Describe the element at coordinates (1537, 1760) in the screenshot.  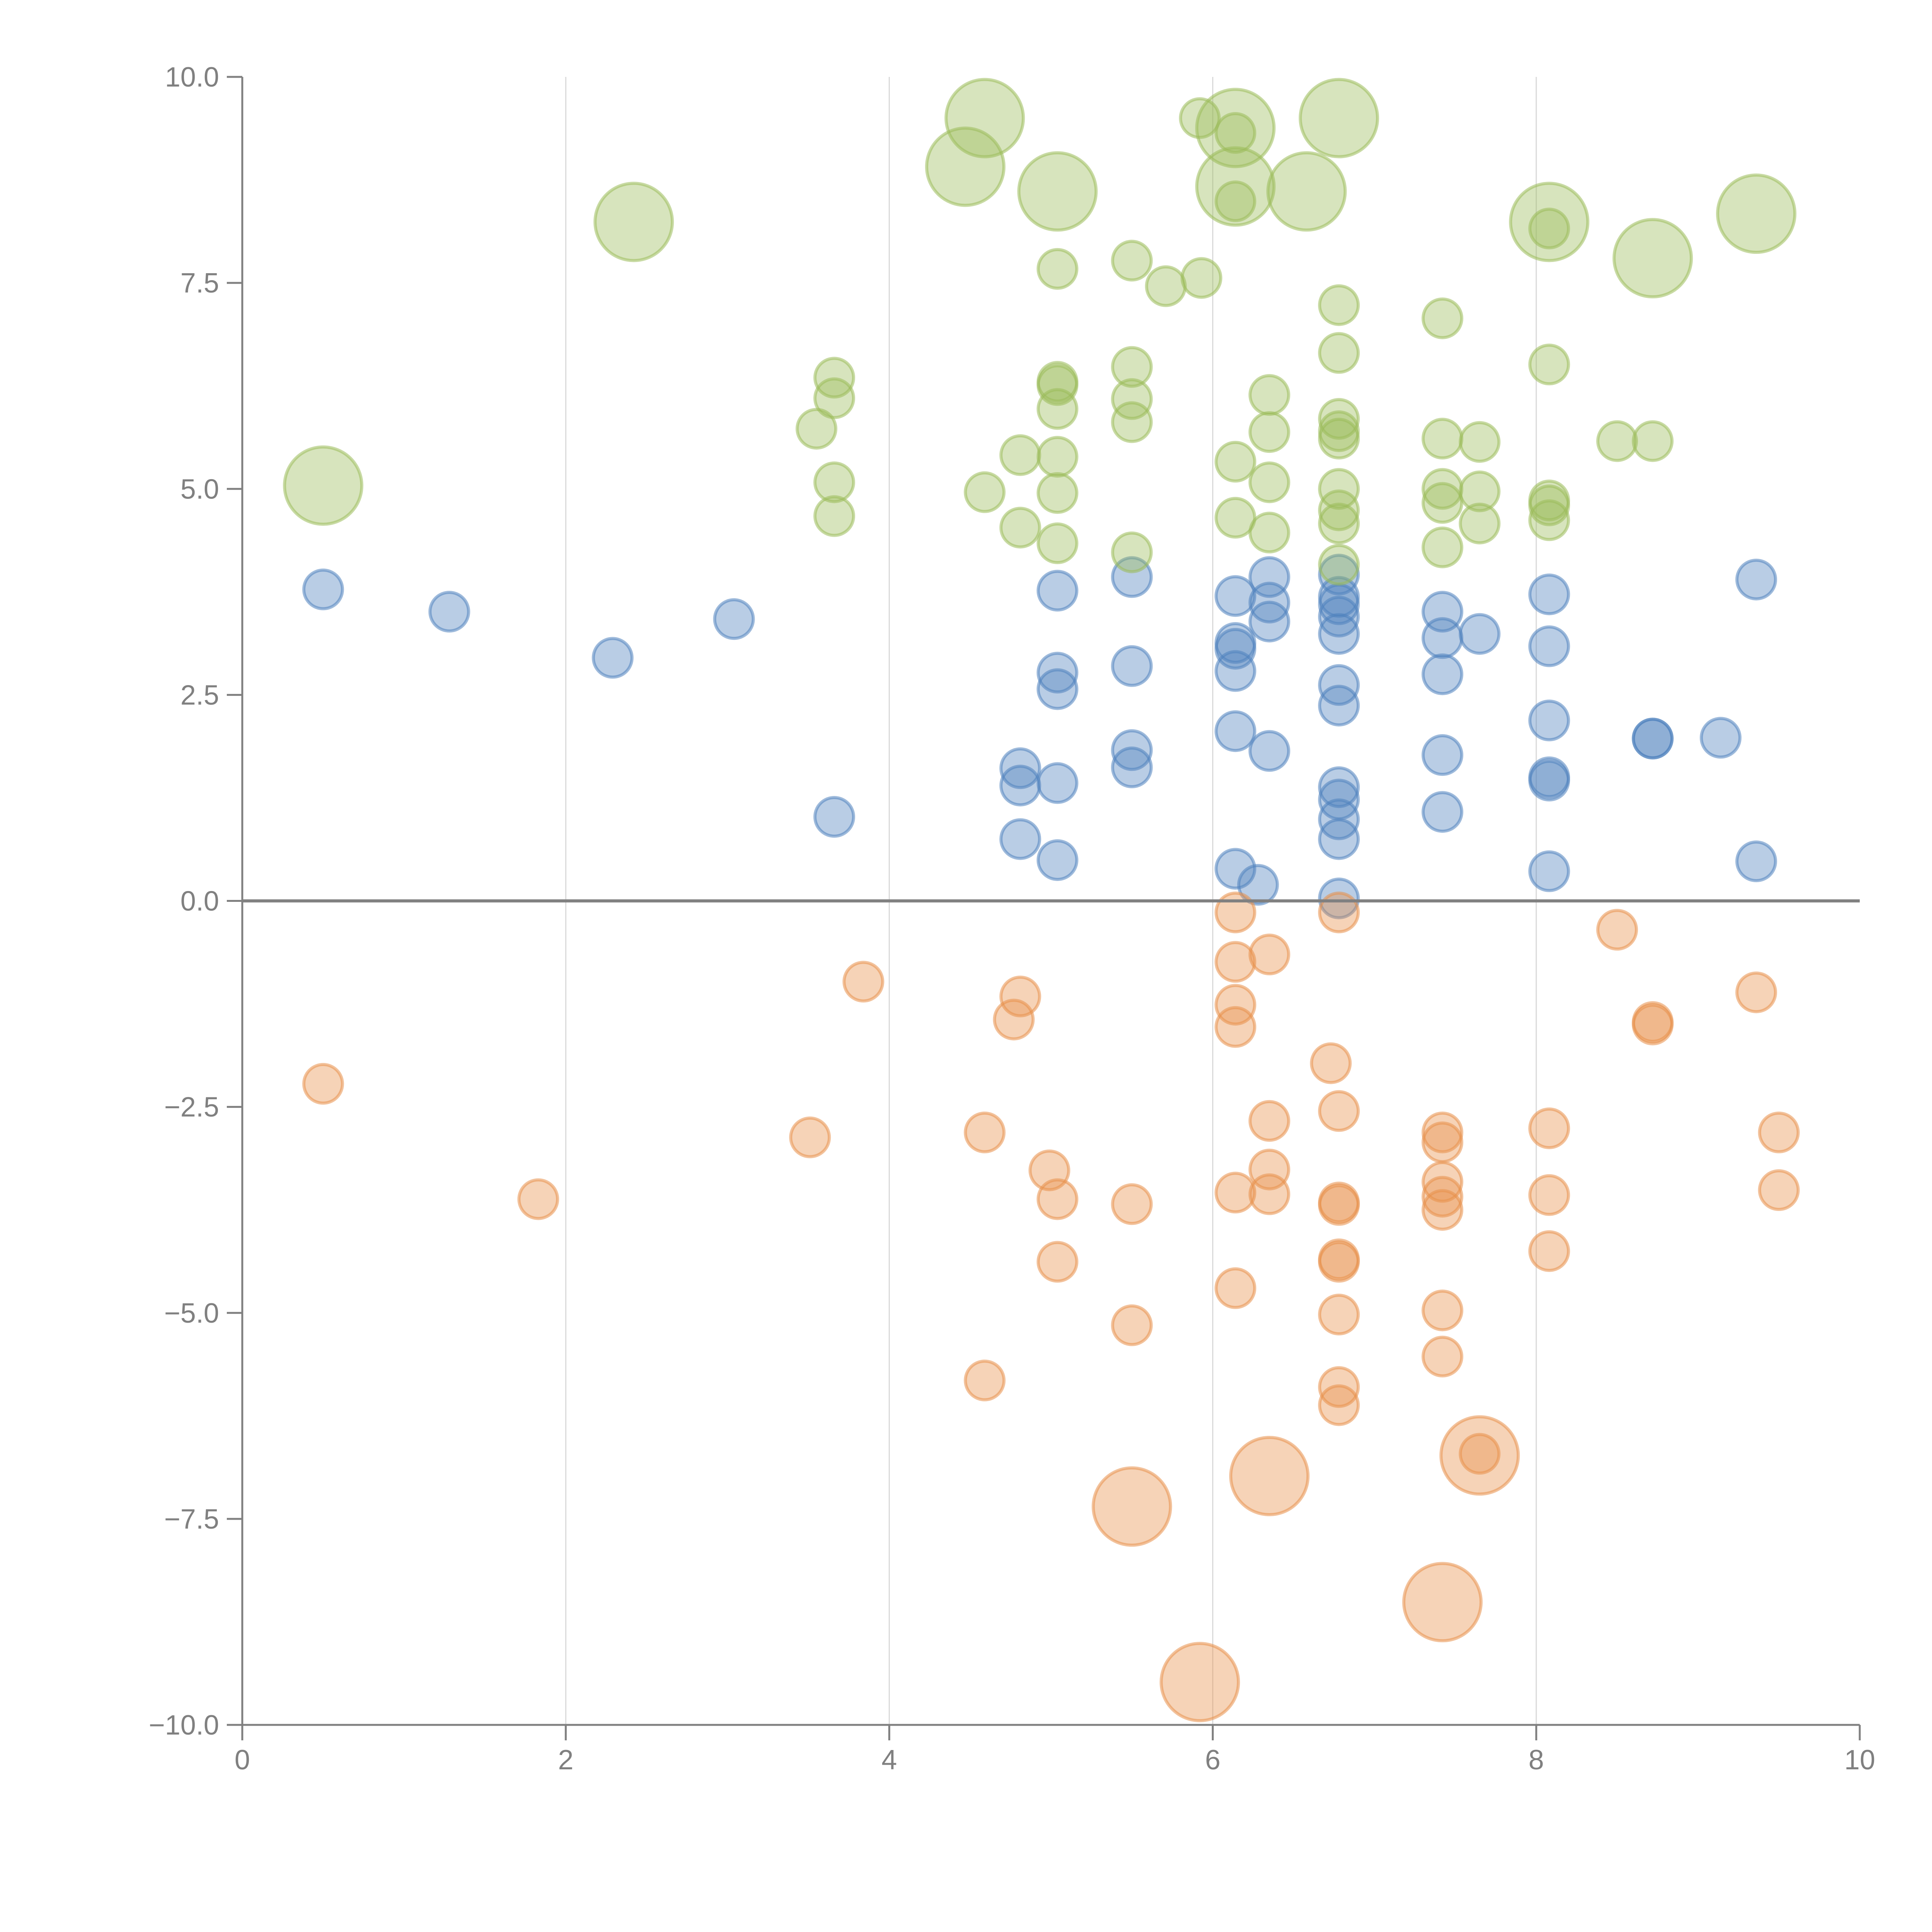
I see `x-tick-label: 8` at that location.